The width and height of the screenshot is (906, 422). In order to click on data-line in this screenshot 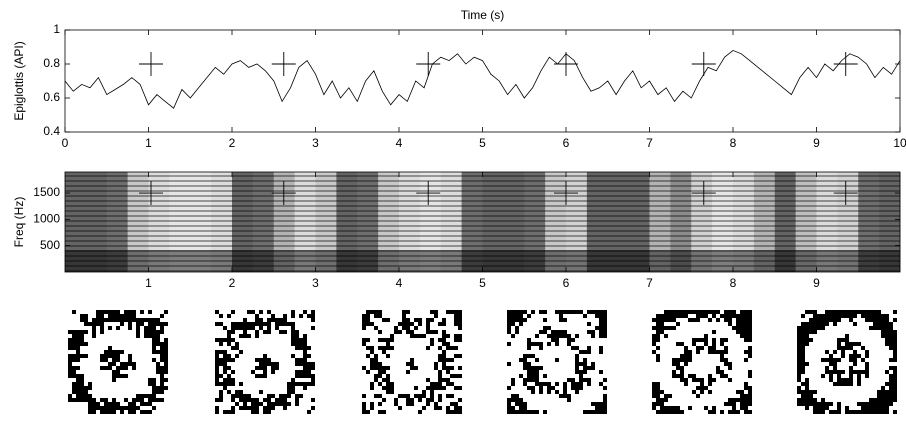, I will do `click(482, 79)`.